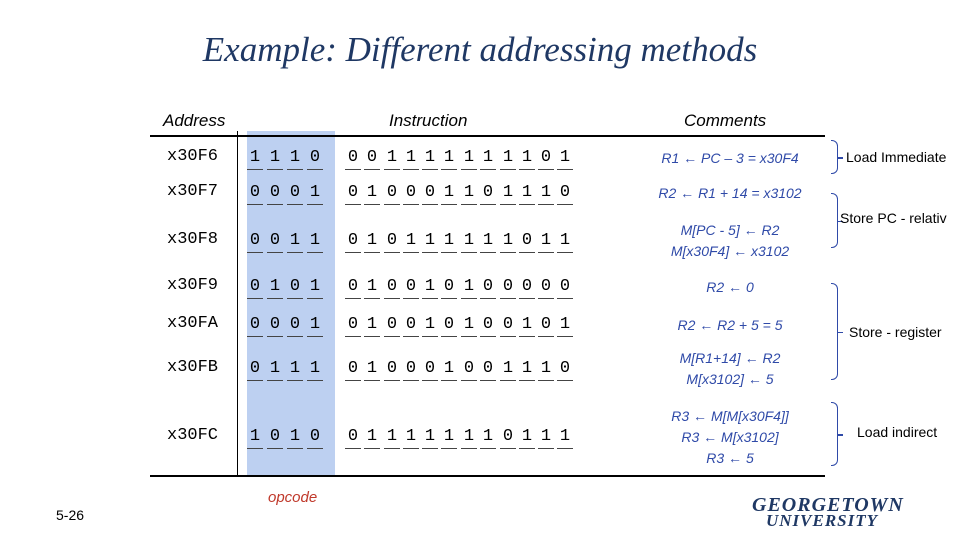 This screenshot has width=960, height=540. What do you see at coordinates (730, 324) in the screenshot?
I see `comment-line: R2 ← R2 + 5 = 5` at bounding box center [730, 324].